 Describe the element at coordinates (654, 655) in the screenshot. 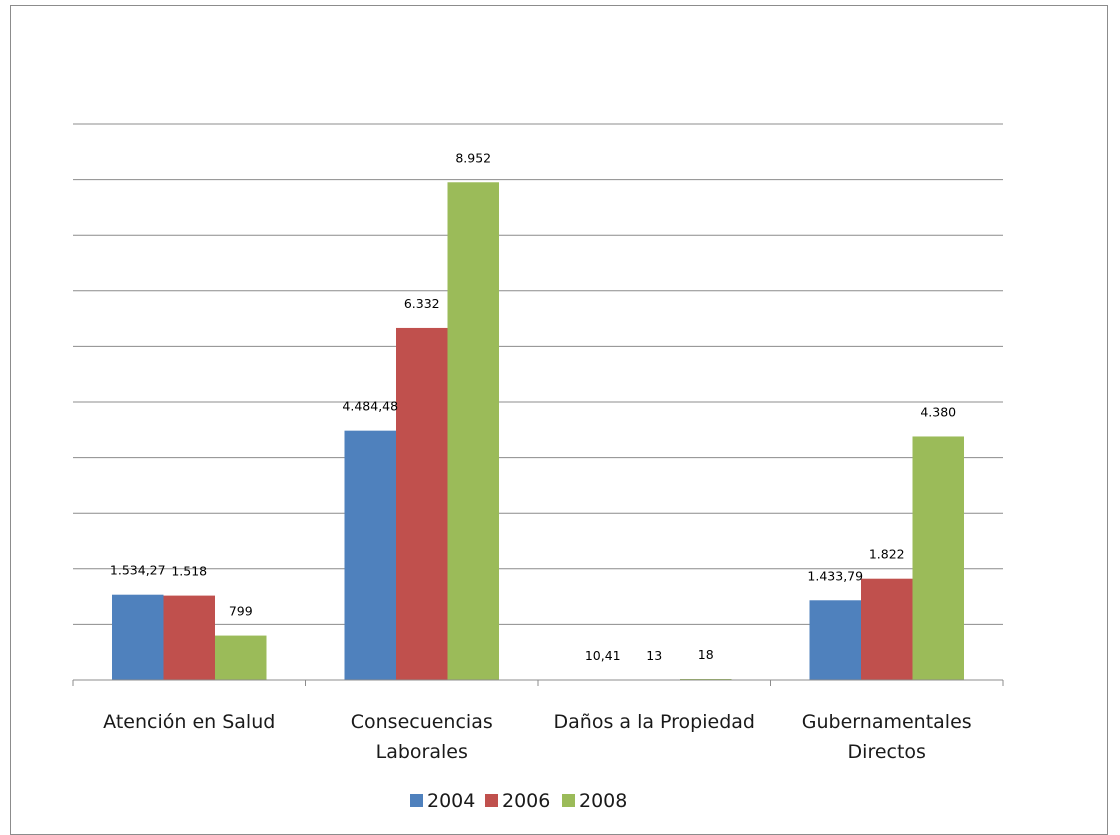

I see `data-label: 13` at that location.